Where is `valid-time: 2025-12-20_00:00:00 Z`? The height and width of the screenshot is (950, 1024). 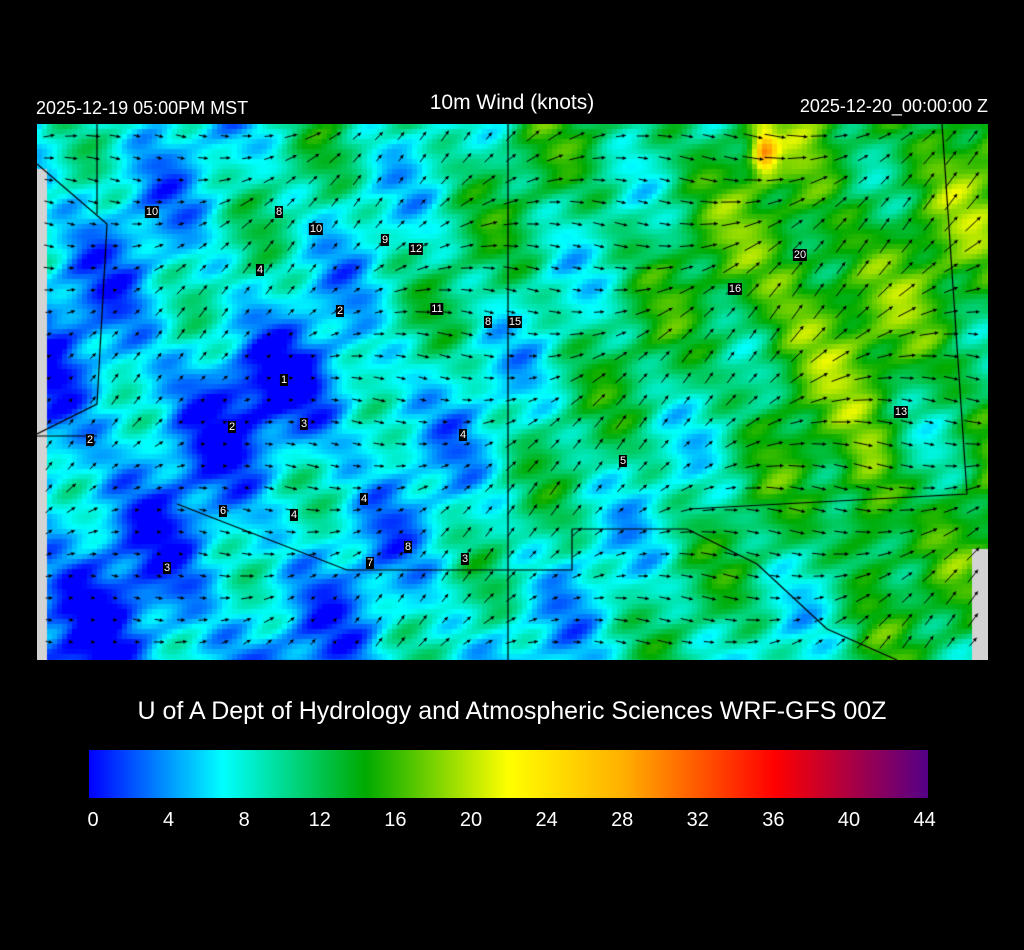 valid-time: 2025-12-20_00:00:00 Z is located at coordinates (893, 106).